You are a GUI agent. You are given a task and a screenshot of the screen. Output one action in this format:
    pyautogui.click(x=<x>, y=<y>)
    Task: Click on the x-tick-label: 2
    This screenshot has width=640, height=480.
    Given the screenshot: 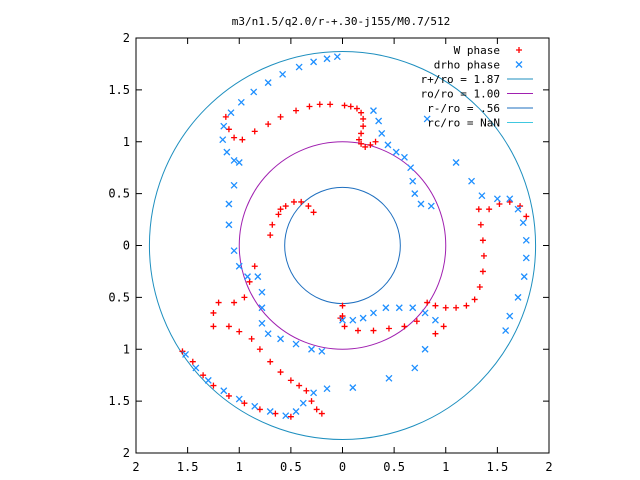 What is the action you would take?
    pyautogui.click(x=135, y=467)
    